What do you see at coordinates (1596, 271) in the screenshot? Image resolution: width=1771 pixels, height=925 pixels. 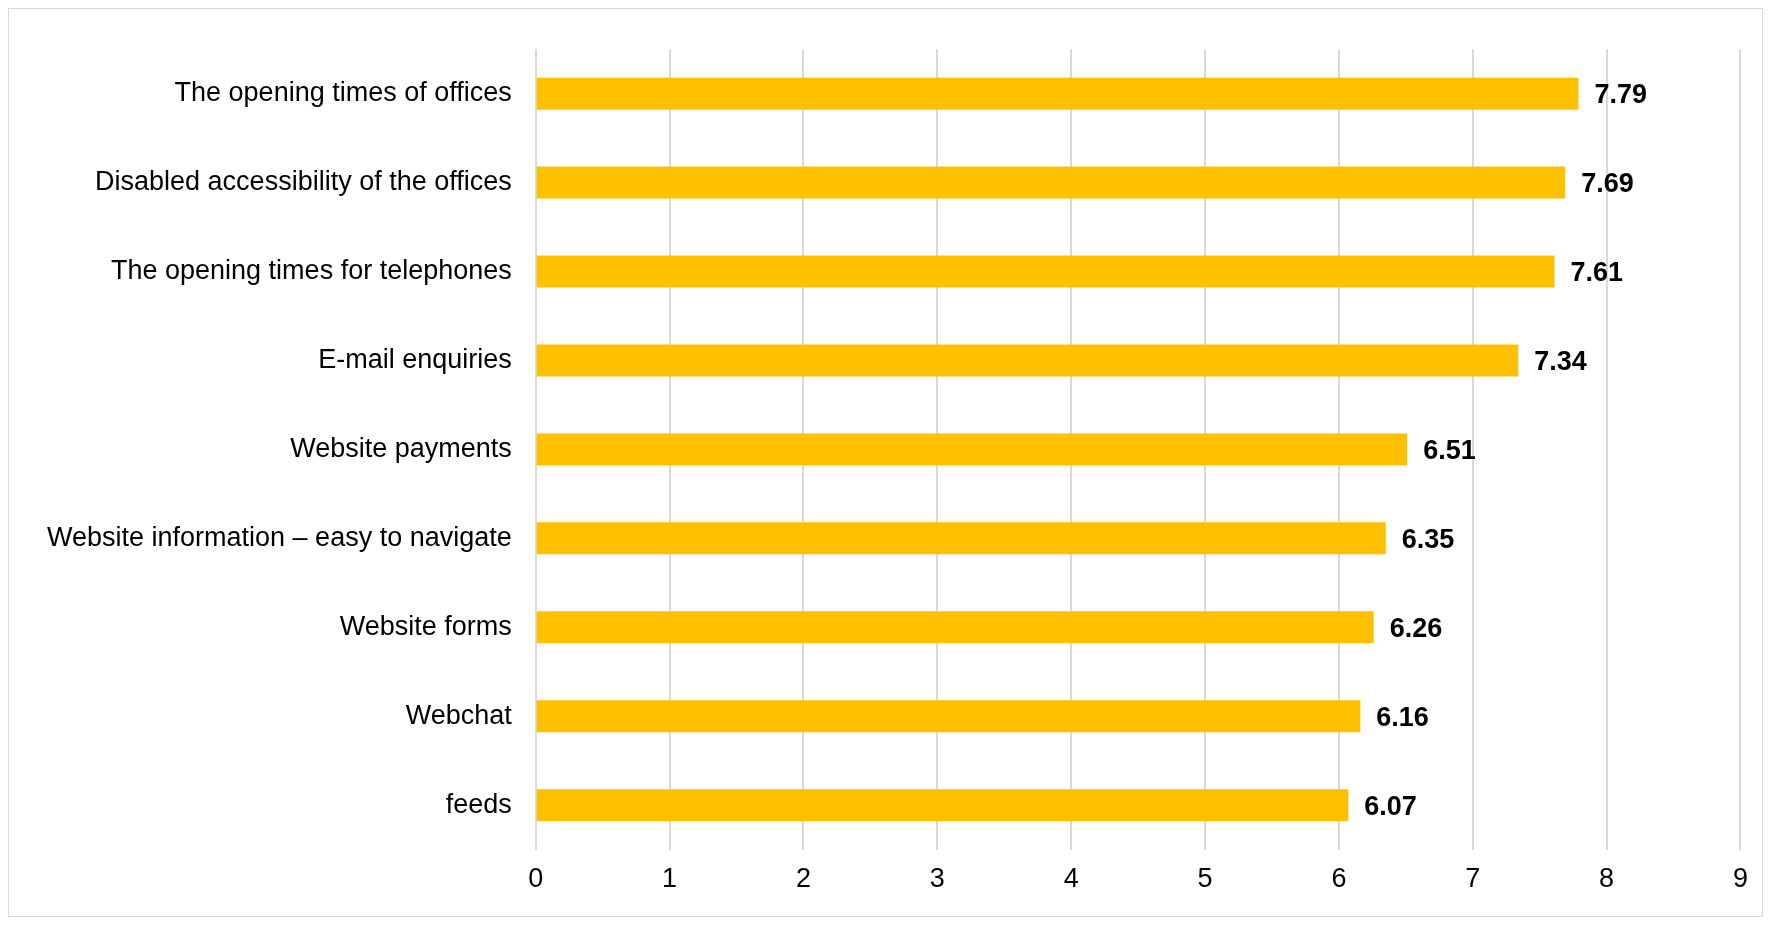 I see `data-label: 7.61` at bounding box center [1596, 271].